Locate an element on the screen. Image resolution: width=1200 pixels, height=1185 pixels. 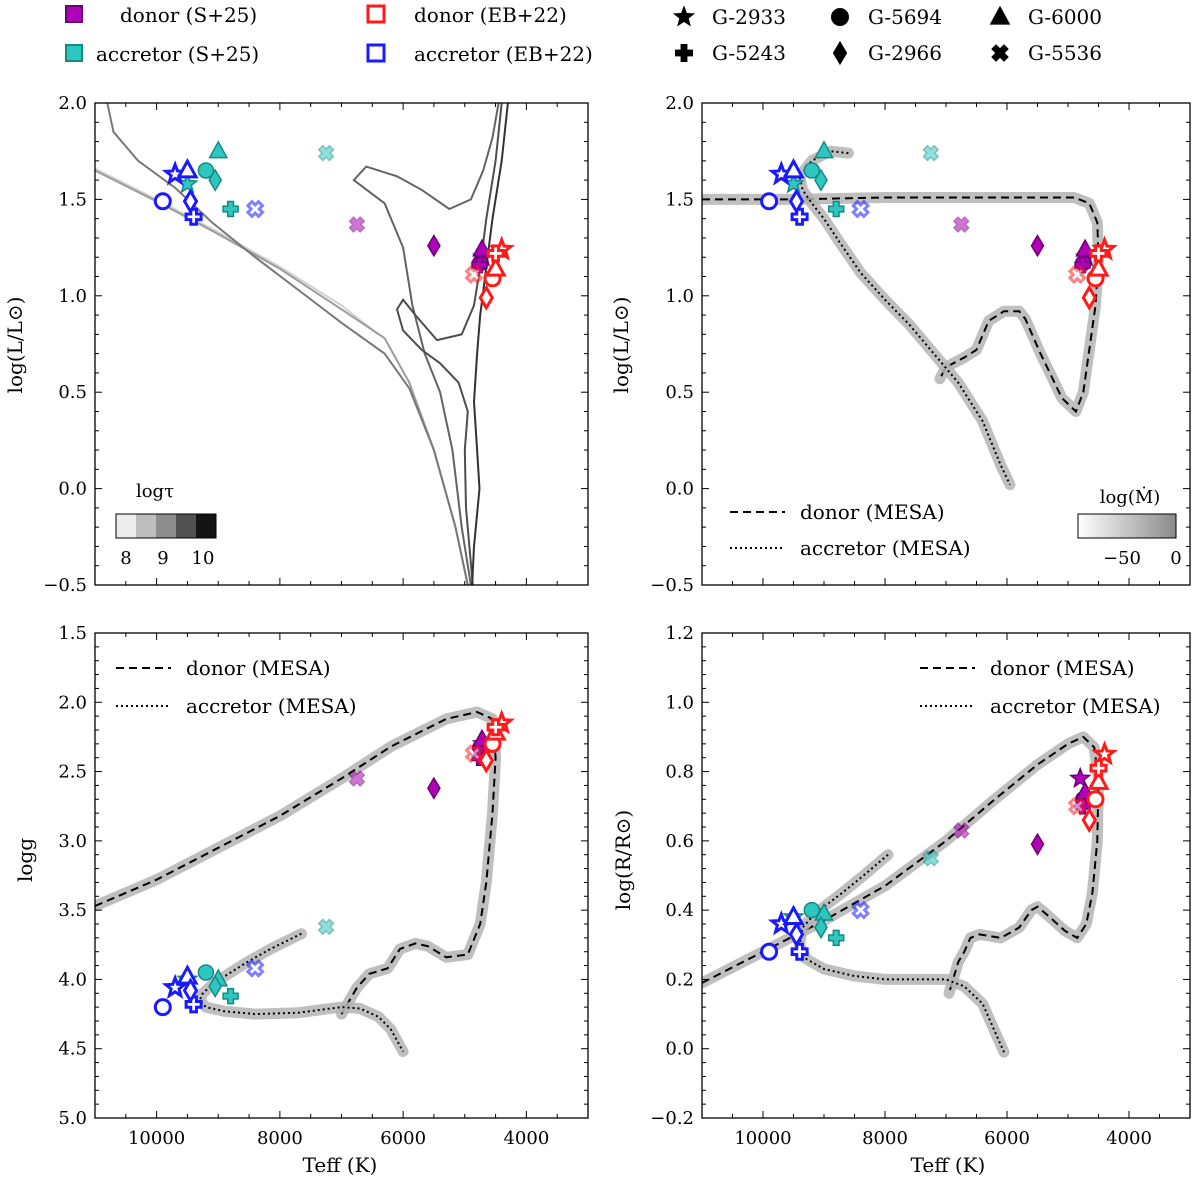
y-tick-label: 2.5 is located at coordinates (72, 772).